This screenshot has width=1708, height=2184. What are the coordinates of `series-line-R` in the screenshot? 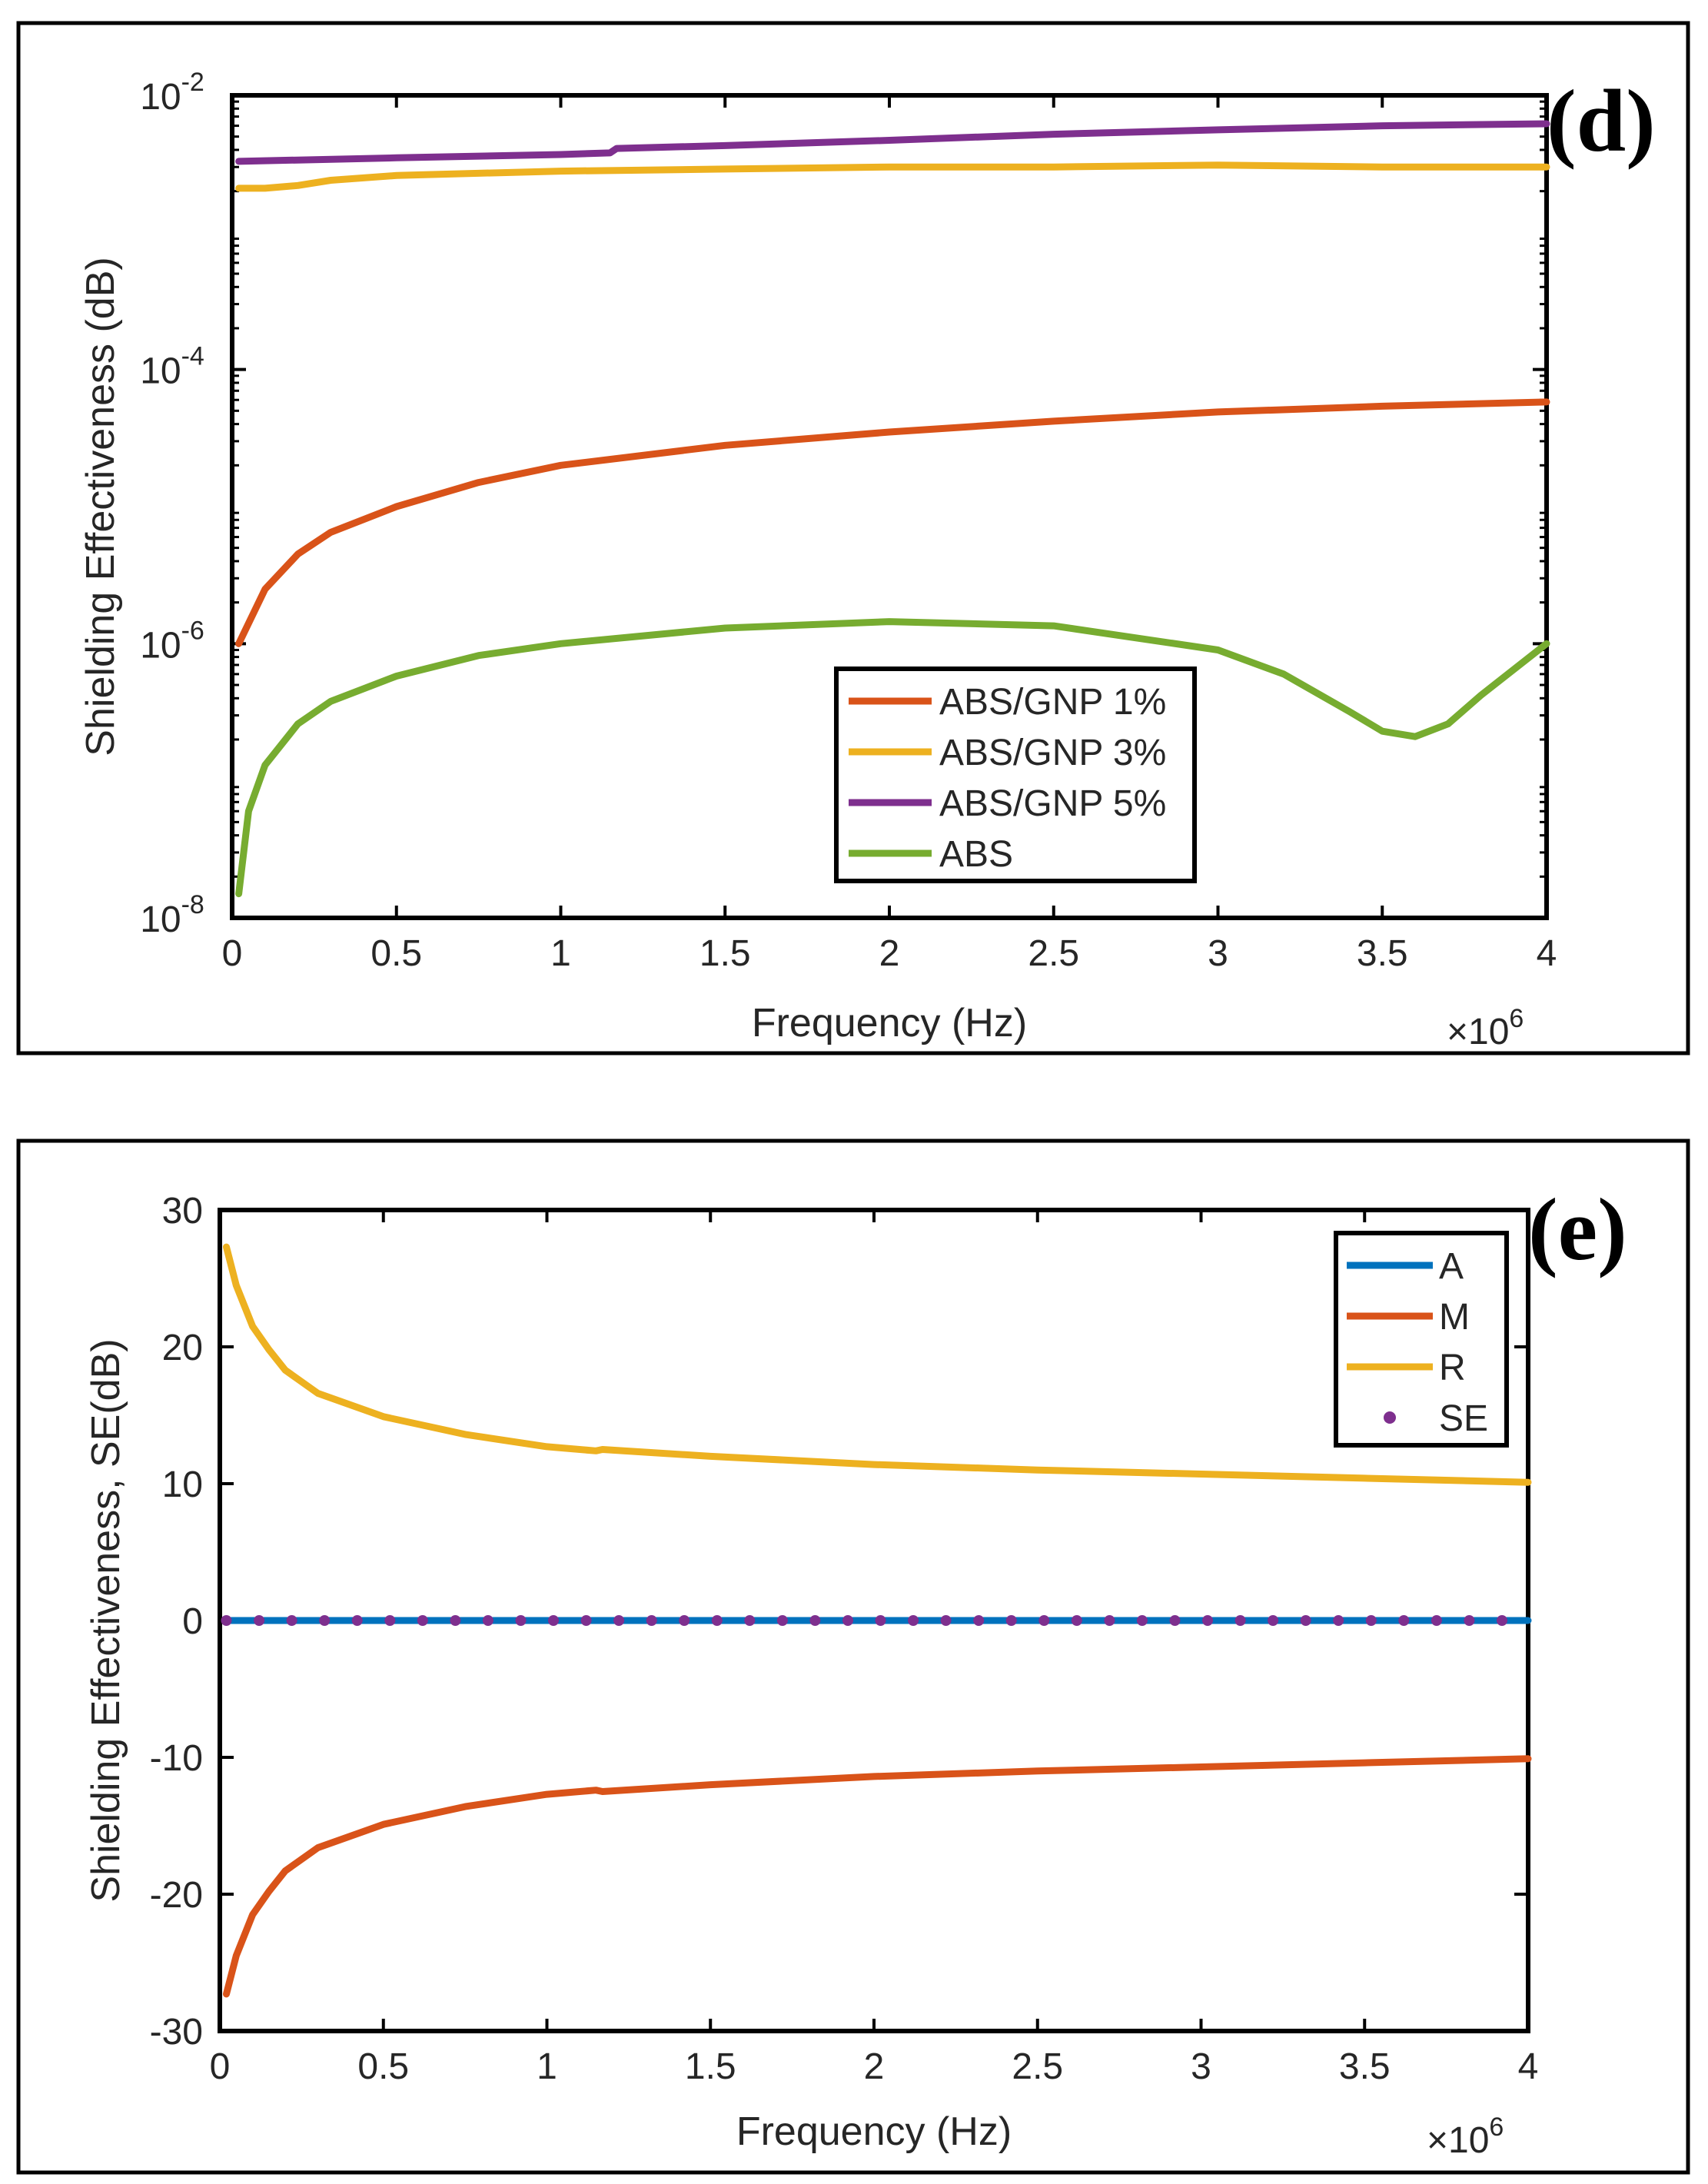 It's located at (877, 1365).